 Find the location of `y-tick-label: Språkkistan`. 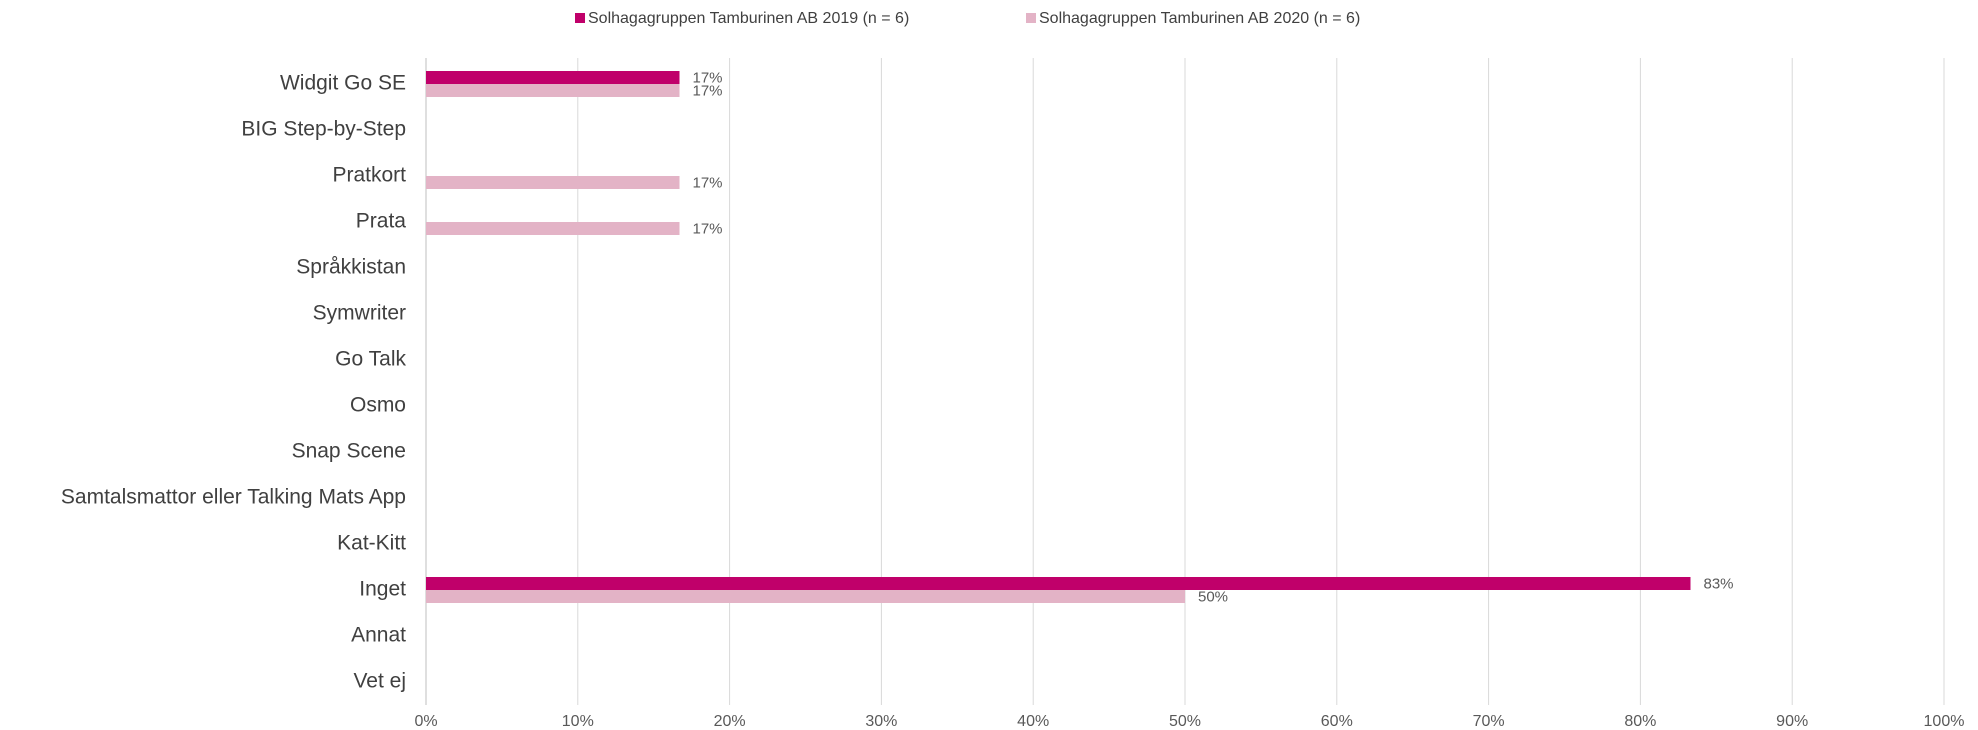

y-tick-label: Språkkistan is located at coordinates (351, 267).